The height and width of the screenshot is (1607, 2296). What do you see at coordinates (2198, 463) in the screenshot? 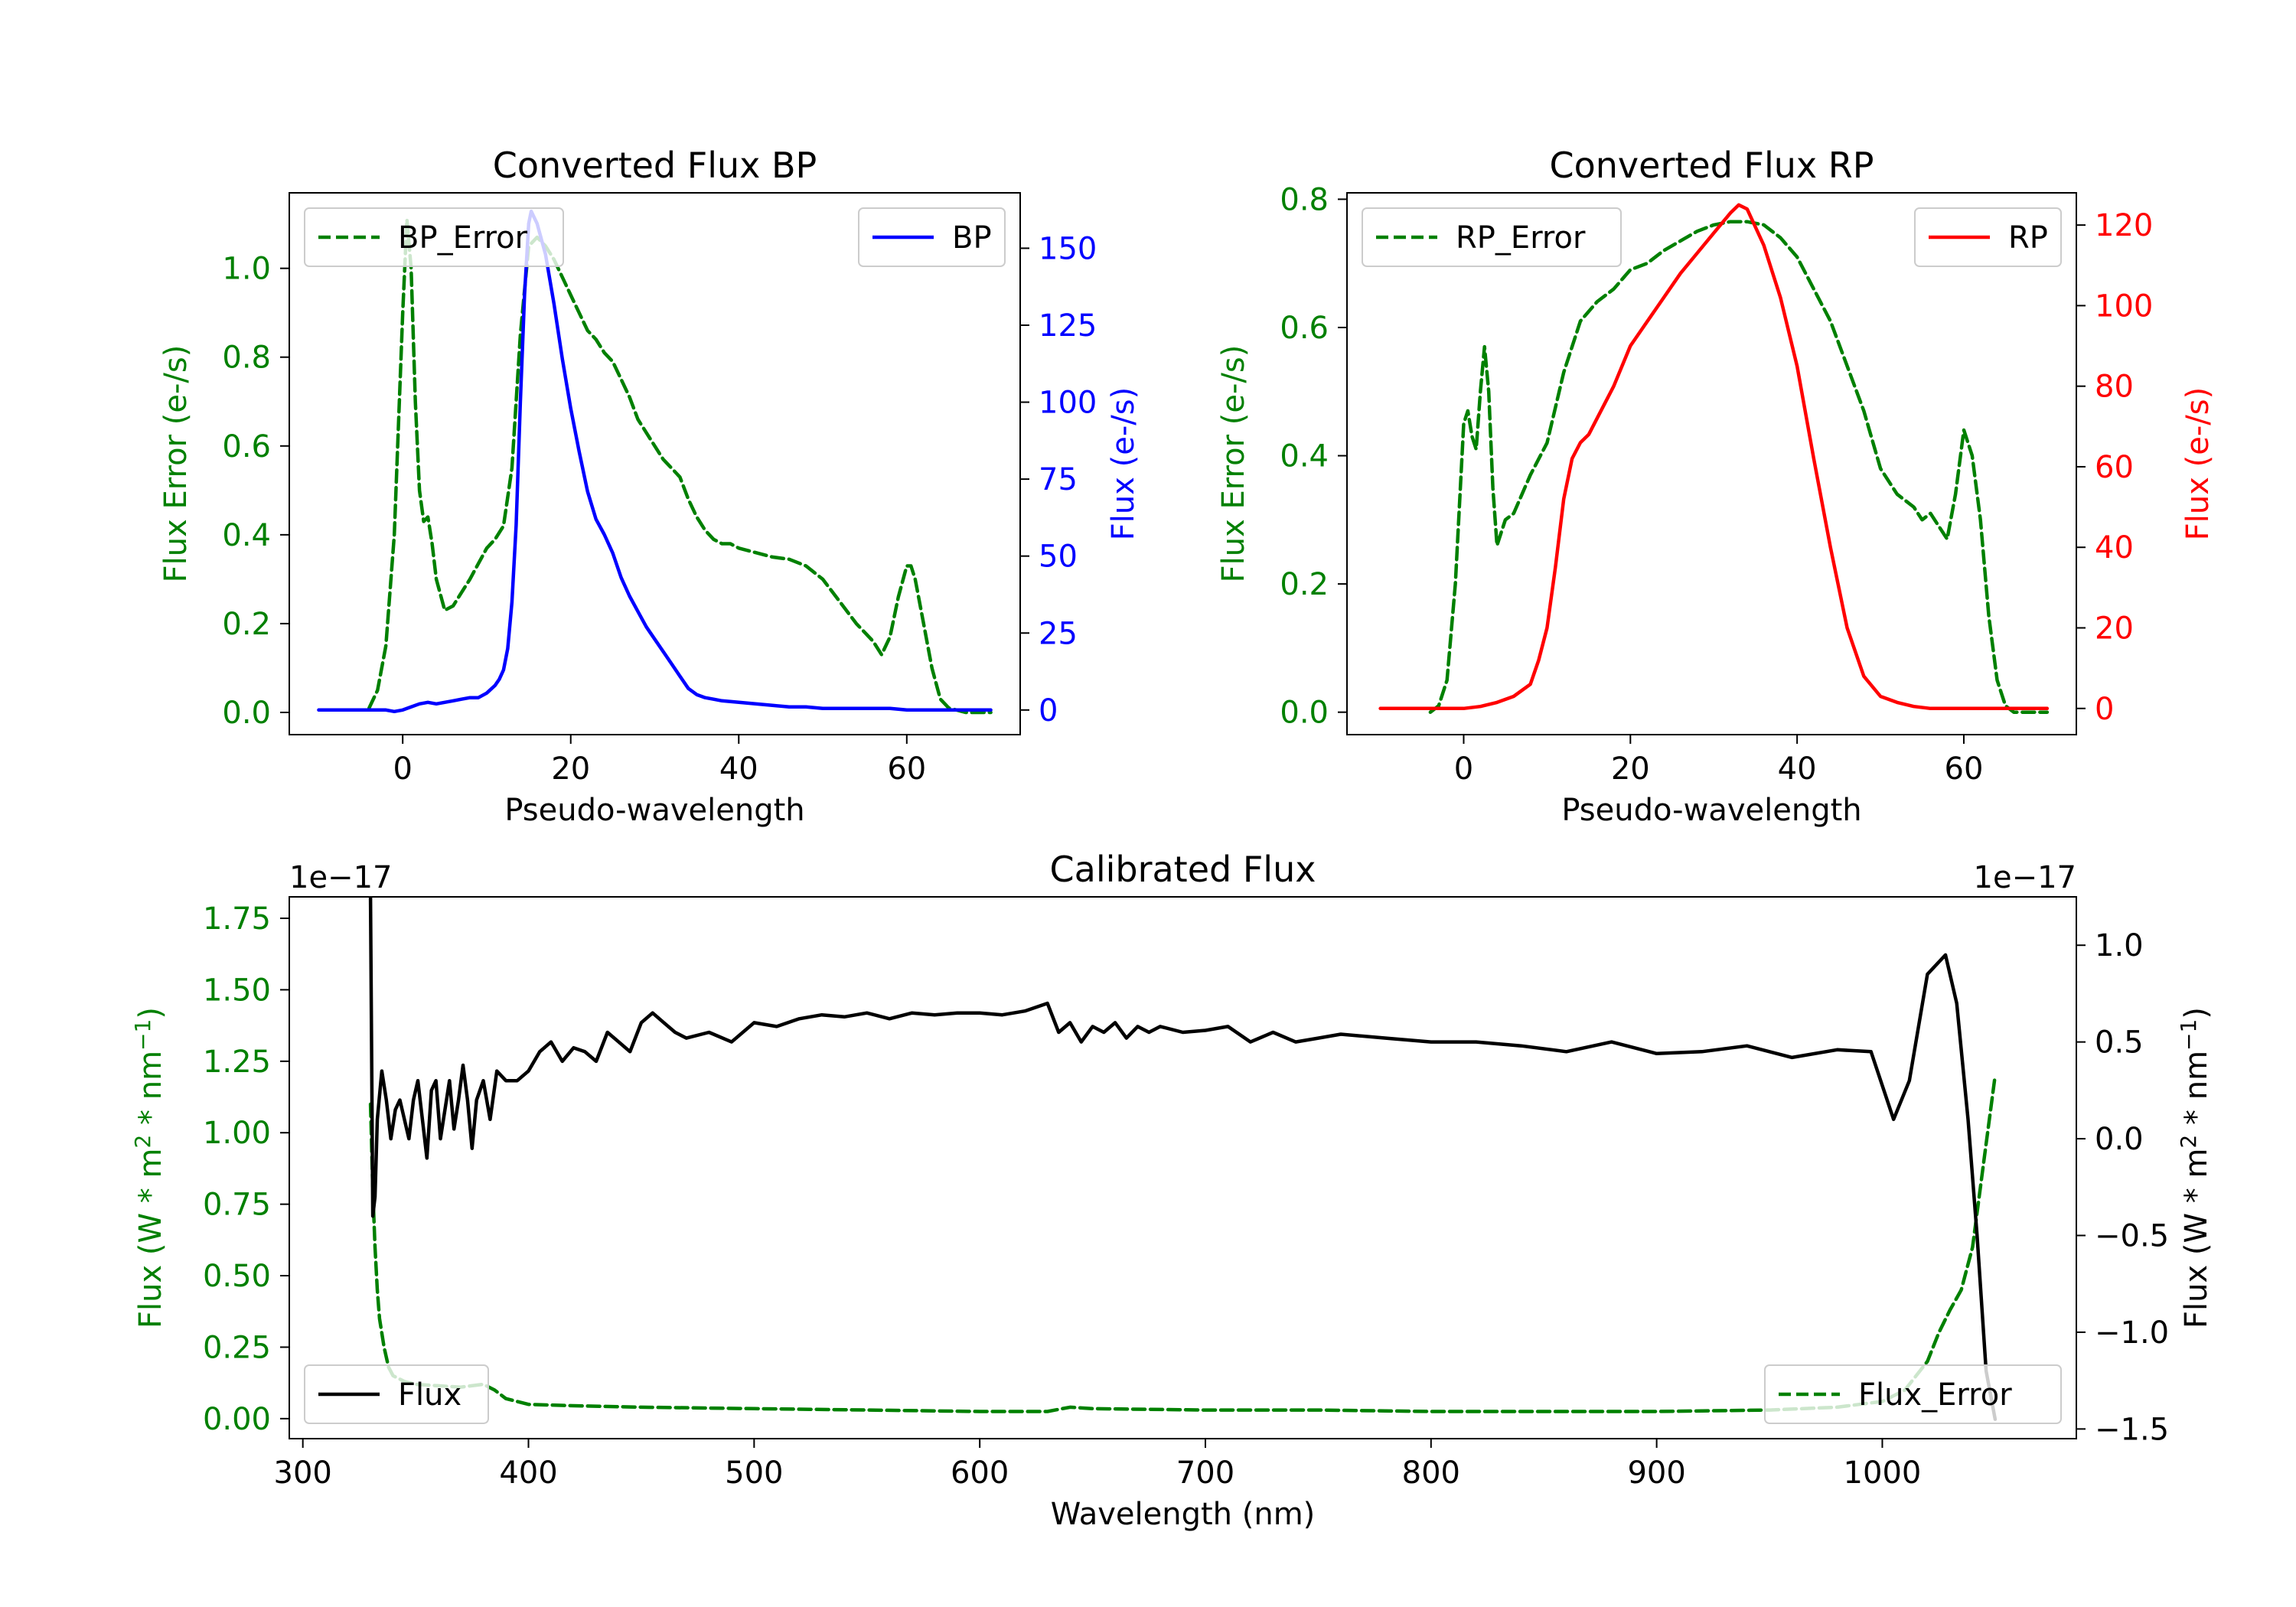
I see `rp-ylabel-right: Flux (e-/s)` at bounding box center [2198, 463].